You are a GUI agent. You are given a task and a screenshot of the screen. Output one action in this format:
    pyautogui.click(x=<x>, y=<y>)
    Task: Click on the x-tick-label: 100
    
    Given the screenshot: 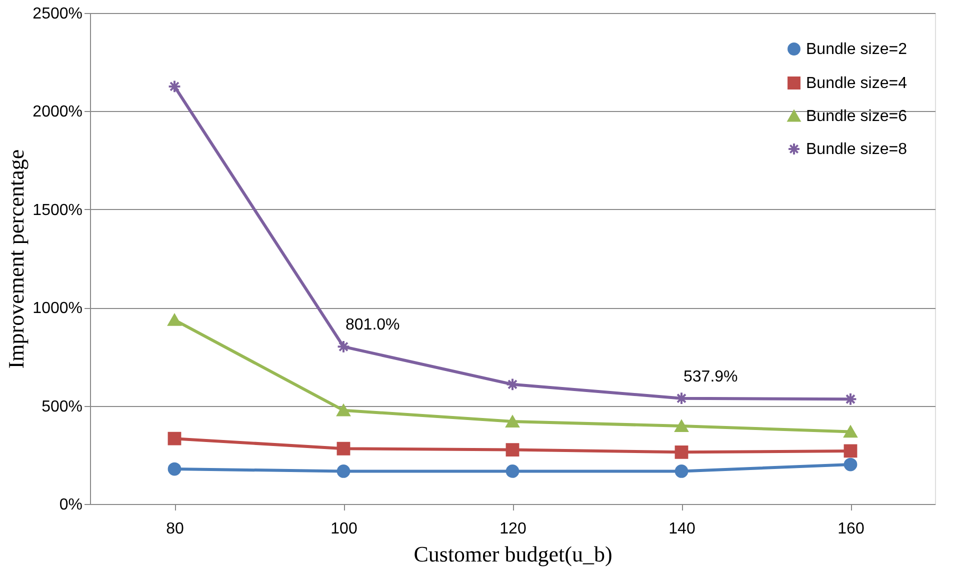 What is the action you would take?
    pyautogui.click(x=344, y=529)
    